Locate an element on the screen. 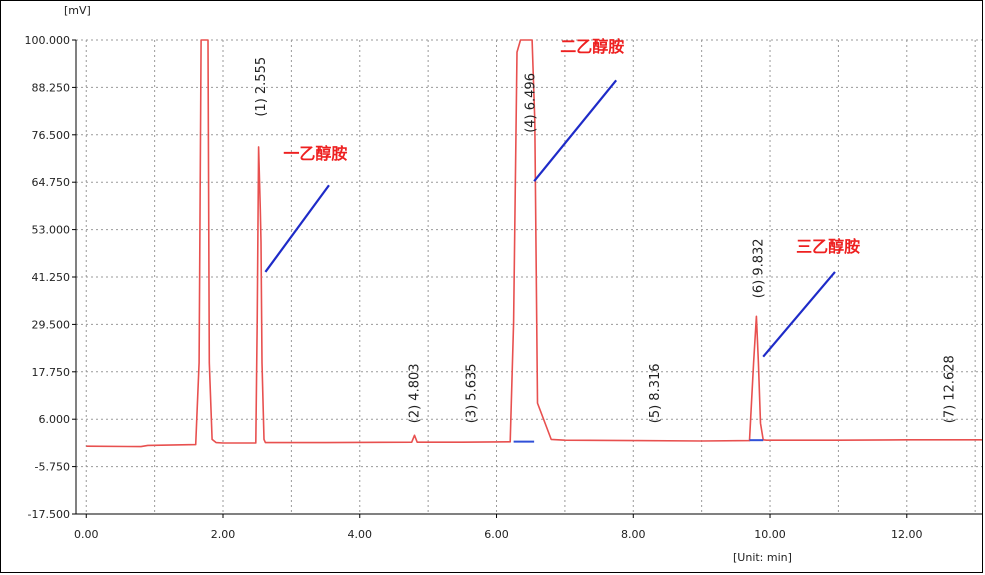  peak-label: (2) 4.803 is located at coordinates (415, 393).